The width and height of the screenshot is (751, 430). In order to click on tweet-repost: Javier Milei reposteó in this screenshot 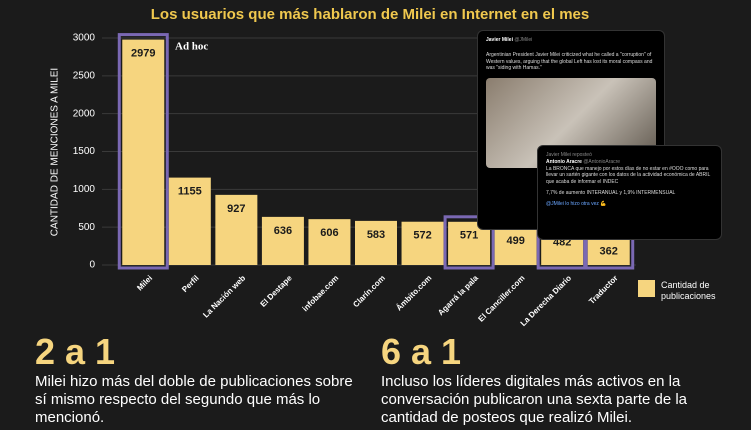, I will do `click(569, 155)`.